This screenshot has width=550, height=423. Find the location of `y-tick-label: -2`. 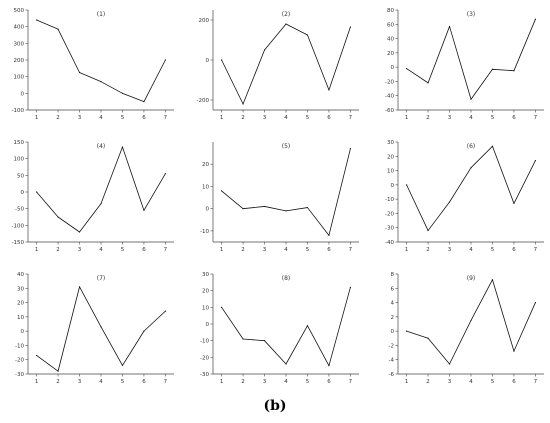

y-tick-label: -2 is located at coordinates (391, 346).